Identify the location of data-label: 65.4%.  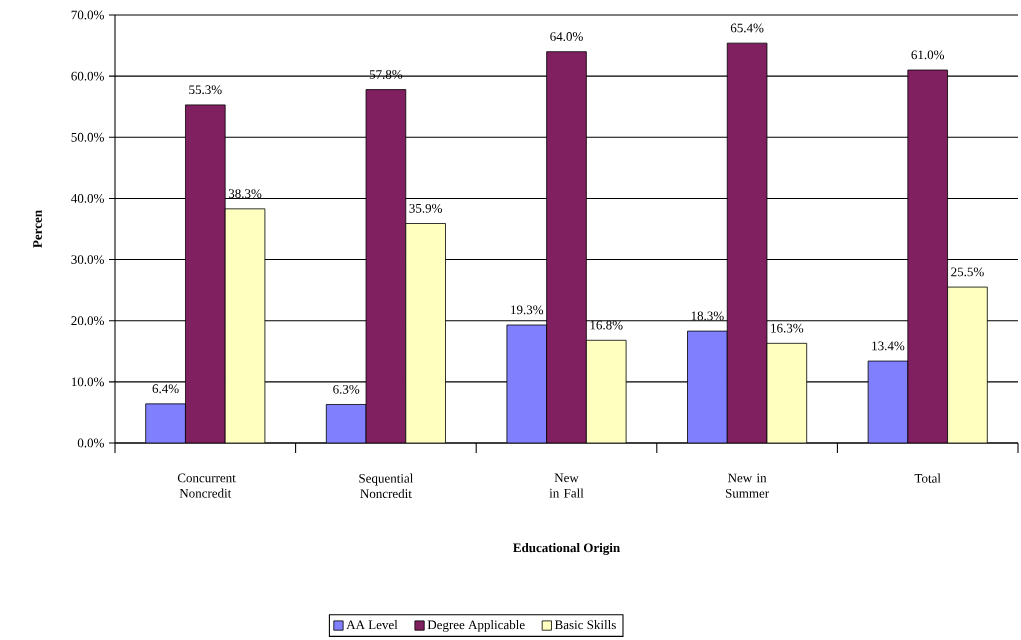
(747, 28).